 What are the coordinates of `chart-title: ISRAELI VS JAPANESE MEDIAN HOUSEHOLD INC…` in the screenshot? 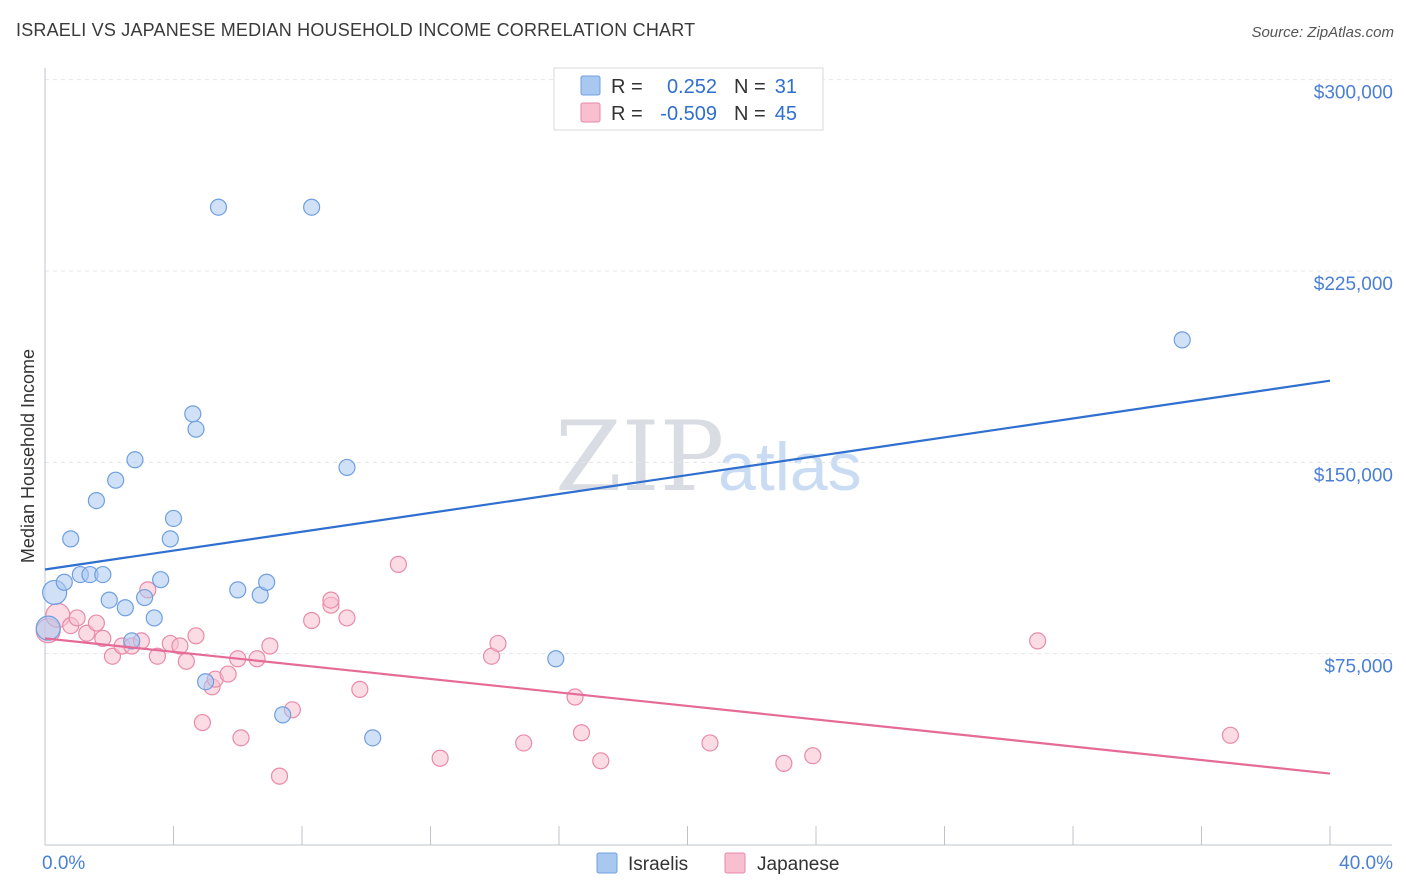 It's located at (356, 30).